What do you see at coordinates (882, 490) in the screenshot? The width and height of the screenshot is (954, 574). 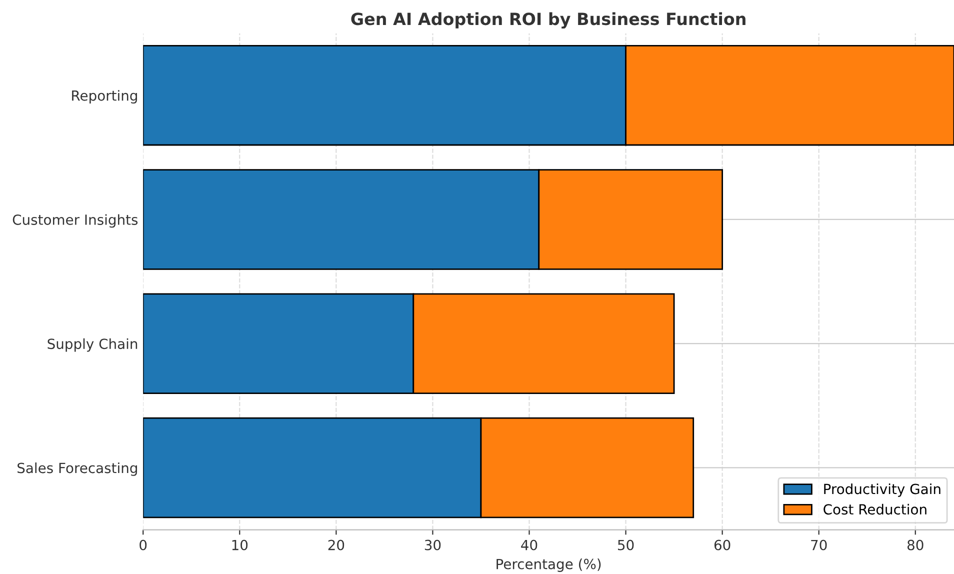 I see `legend-label: Productivity Gain` at bounding box center [882, 490].